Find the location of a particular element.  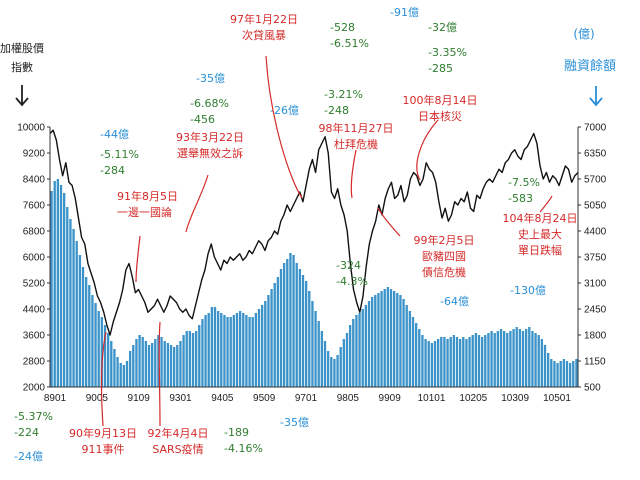

annotation: -324 -4.3% is located at coordinates (352, 273).